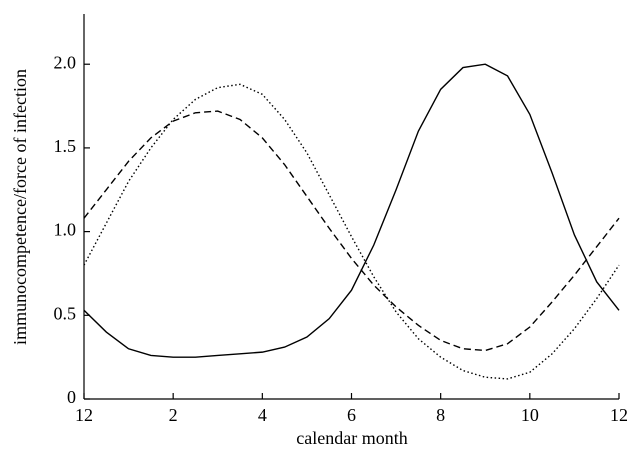  What do you see at coordinates (351, 415) in the screenshot?
I see `x-tick-label: 6` at bounding box center [351, 415].